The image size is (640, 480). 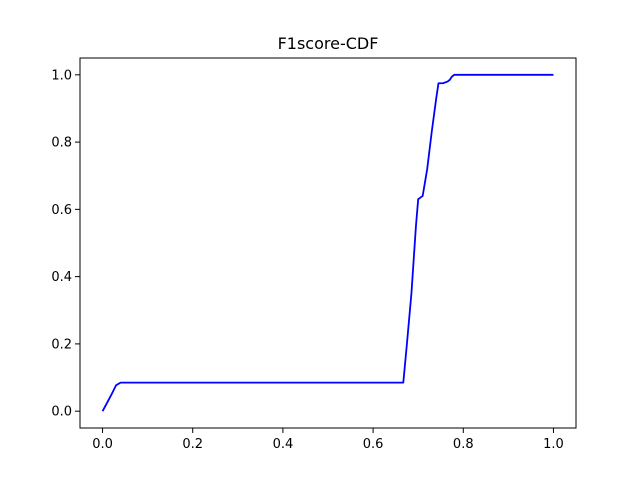 I want to click on x-tick-label: 0.8, so click(x=463, y=444).